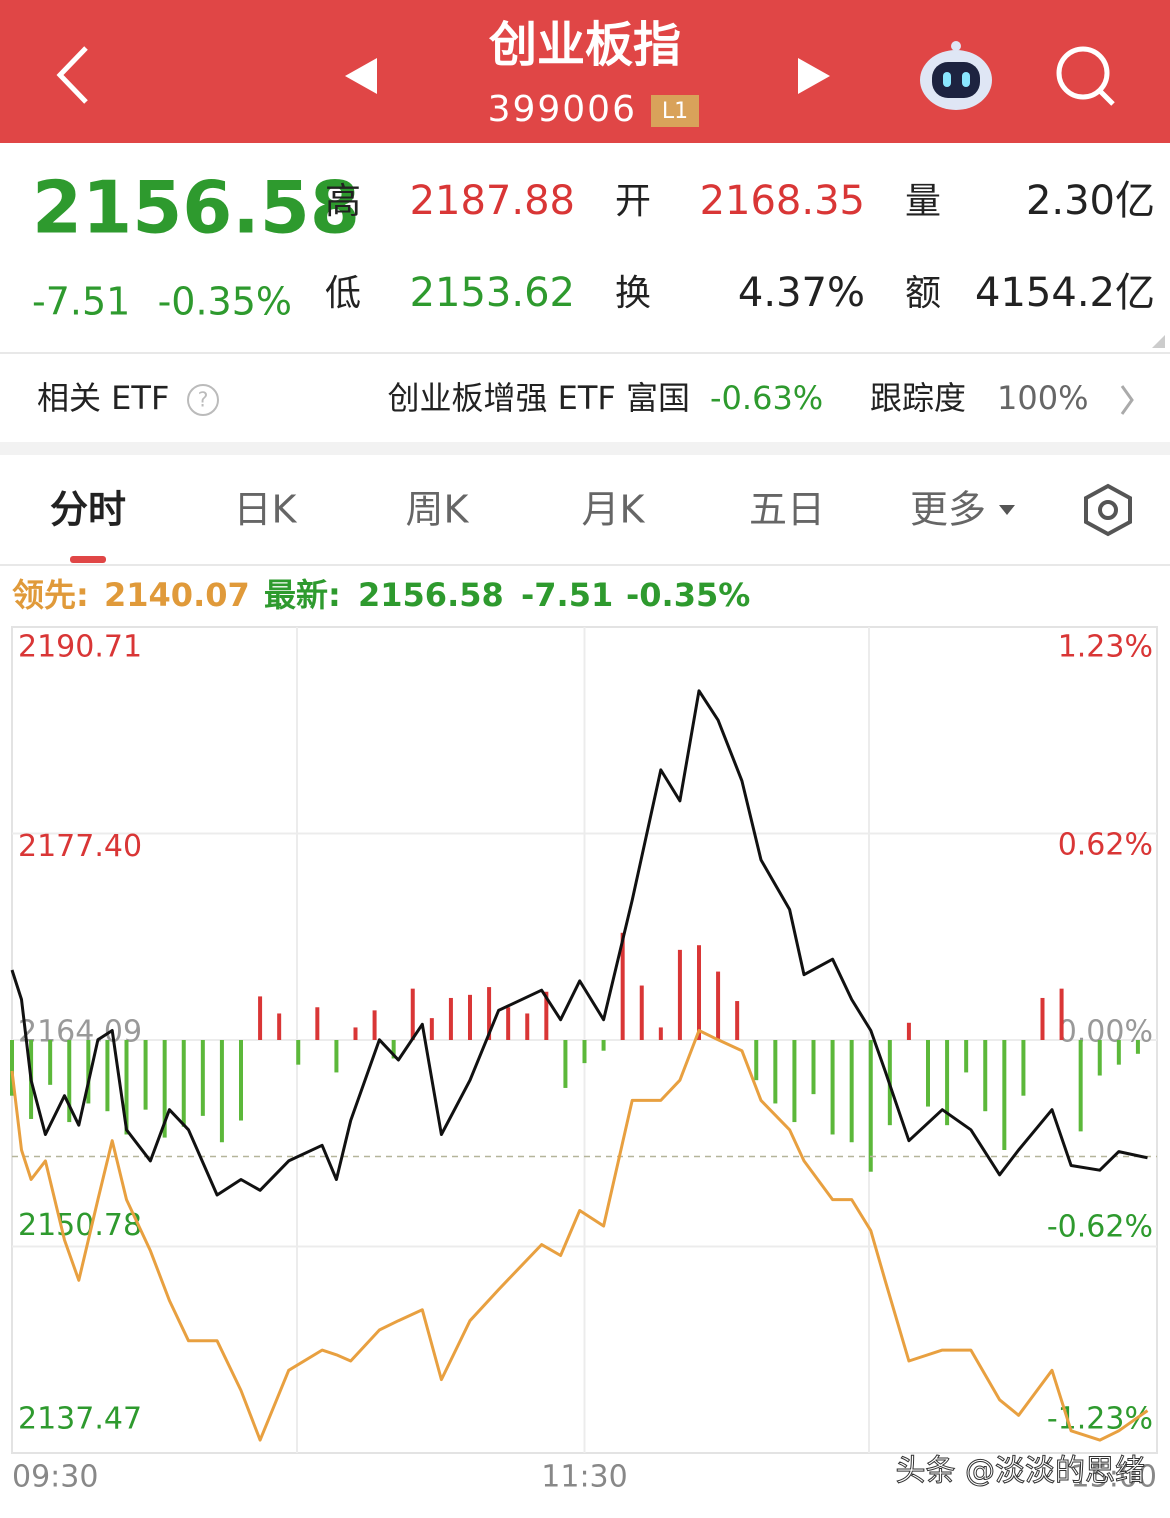 Image resolution: width=1170 pixels, height=1518 pixels. I want to click on badge-bg, so click(675, 111).